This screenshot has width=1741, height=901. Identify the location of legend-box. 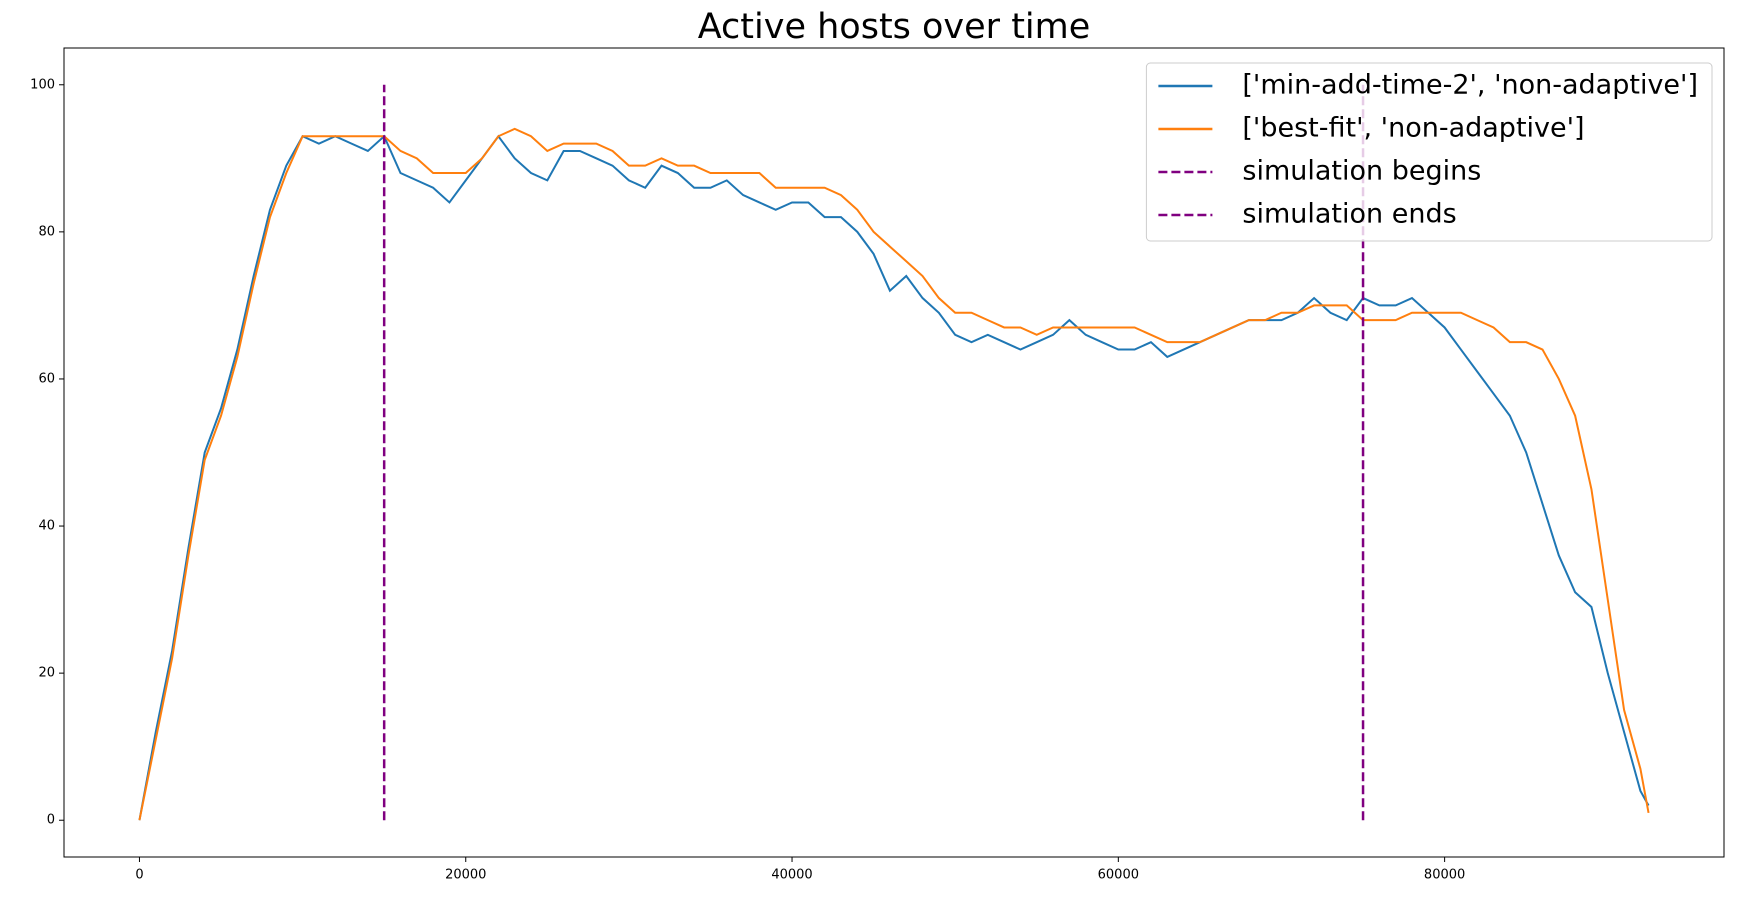
(1429, 152).